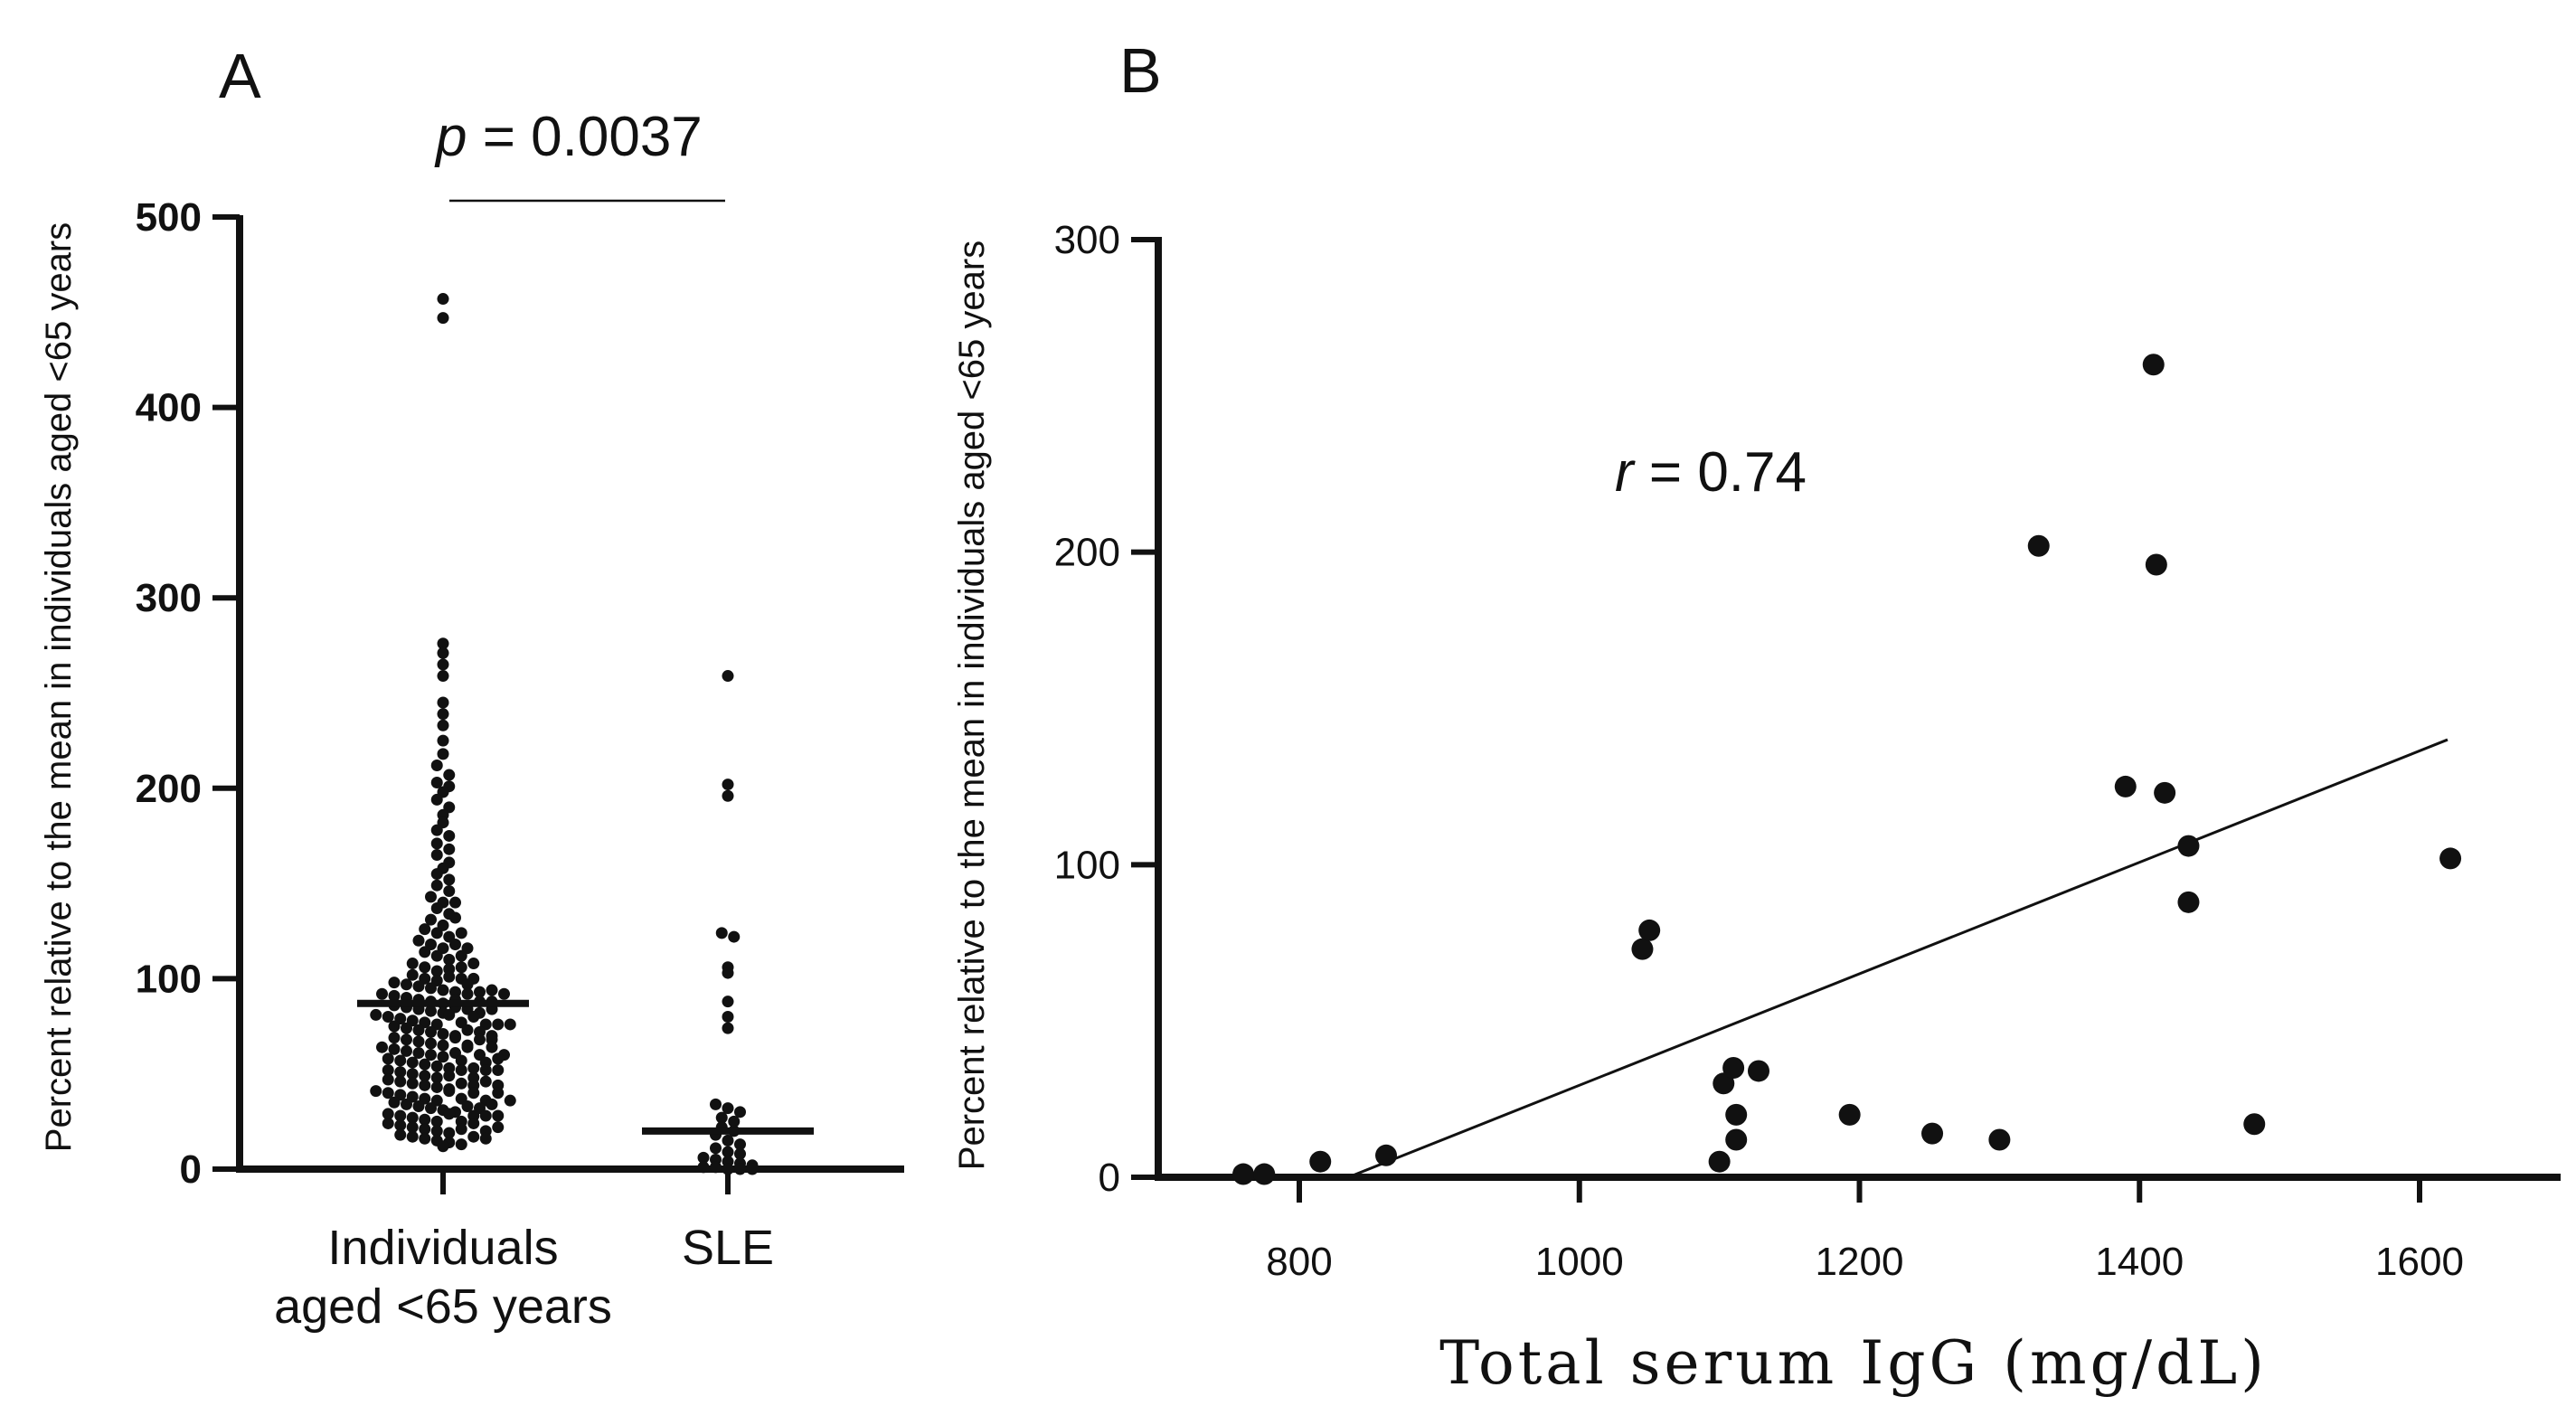 This screenshot has height=1425, width=2576. What do you see at coordinates (584, 137) in the screenshot?
I see `p-value-text: = 0.0037` at bounding box center [584, 137].